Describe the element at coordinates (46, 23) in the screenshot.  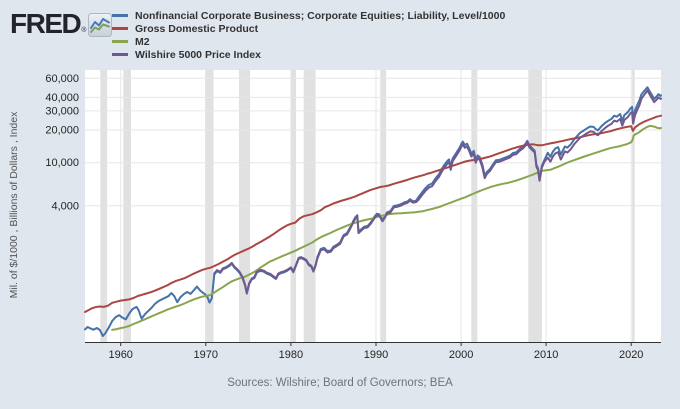
I see `fred-logo-text: FRED` at that location.